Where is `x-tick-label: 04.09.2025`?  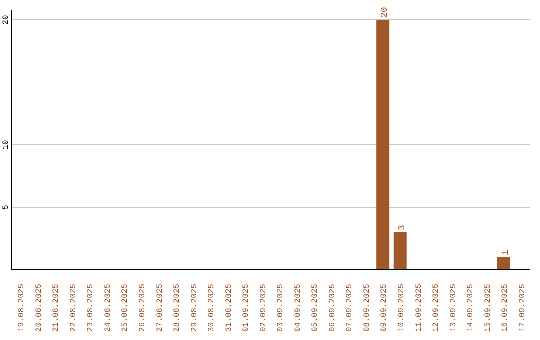
x-tick-label: 04.09.2025 is located at coordinates (298, 308).